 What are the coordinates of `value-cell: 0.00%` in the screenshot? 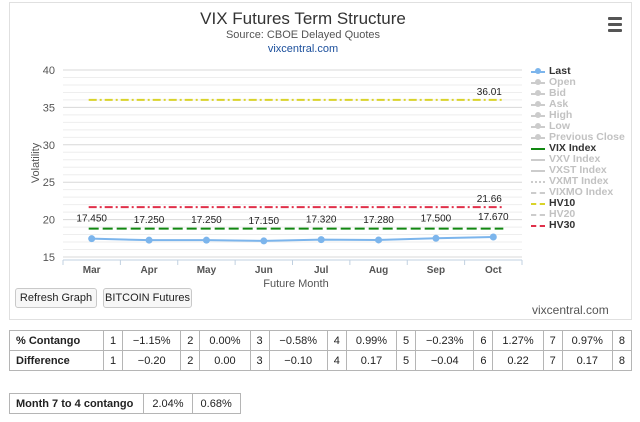 It's located at (225, 340).